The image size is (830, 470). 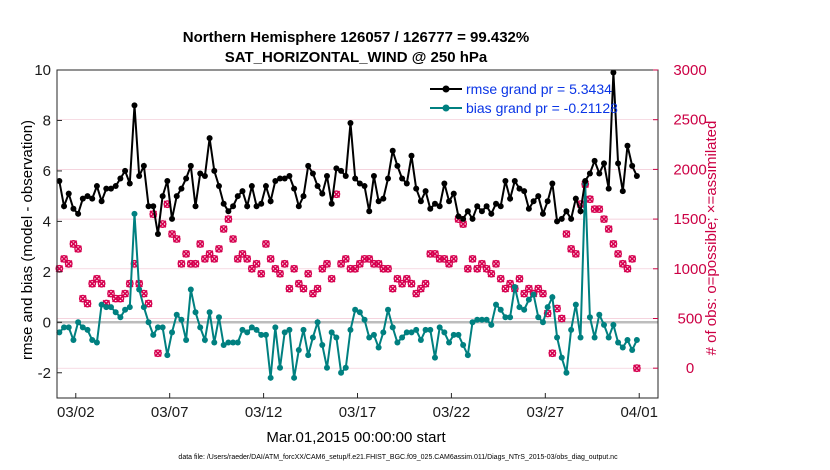 I want to click on y-axis-label: rmse and bias (model - observation), so click(x=27, y=240).